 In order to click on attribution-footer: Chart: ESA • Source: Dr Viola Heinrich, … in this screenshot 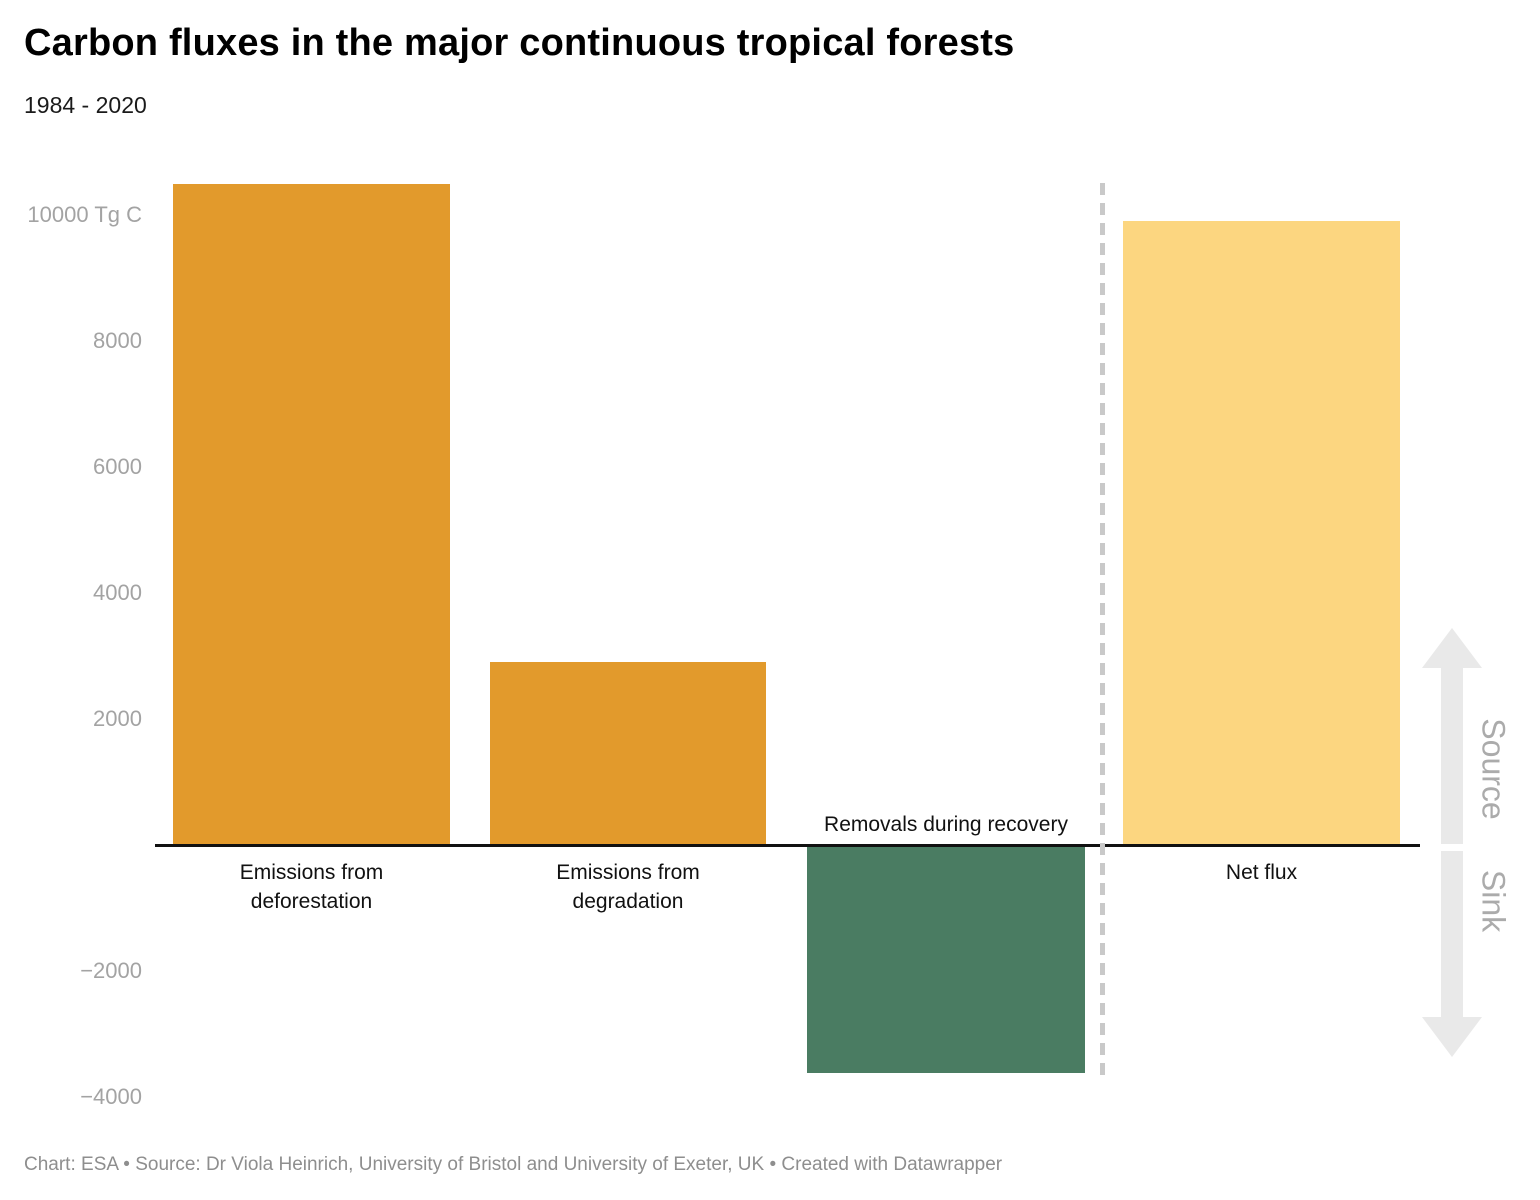, I will do `click(513, 1164)`.